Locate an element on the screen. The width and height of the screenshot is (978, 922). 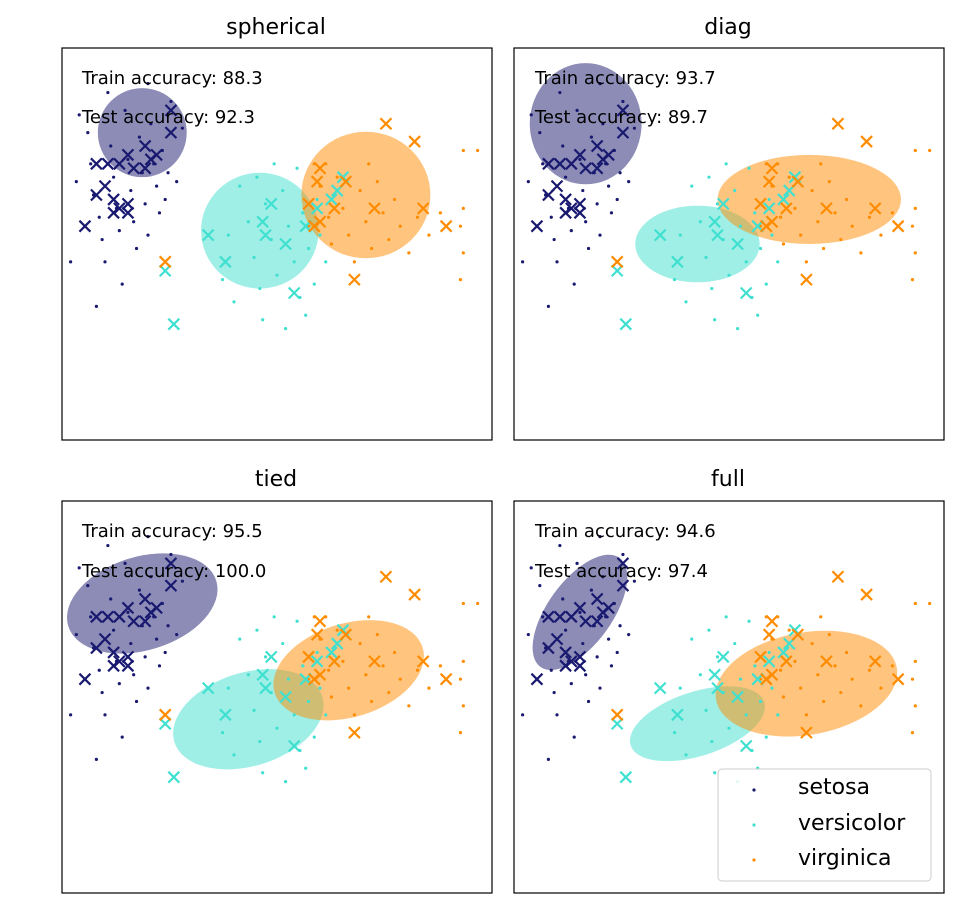
plot-area is located at coordinates (726, 659).